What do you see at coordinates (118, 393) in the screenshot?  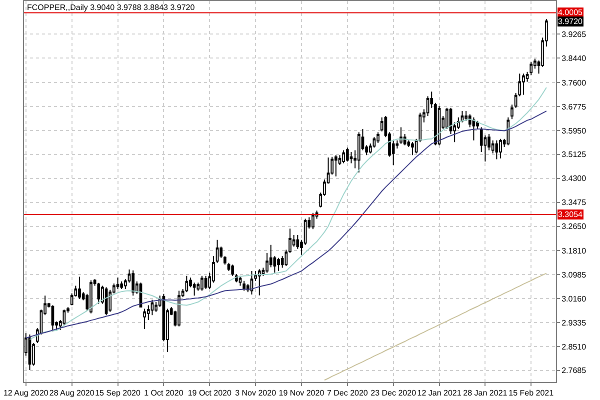 I see `x-tick-label: 15 Sep 2020` at bounding box center [118, 393].